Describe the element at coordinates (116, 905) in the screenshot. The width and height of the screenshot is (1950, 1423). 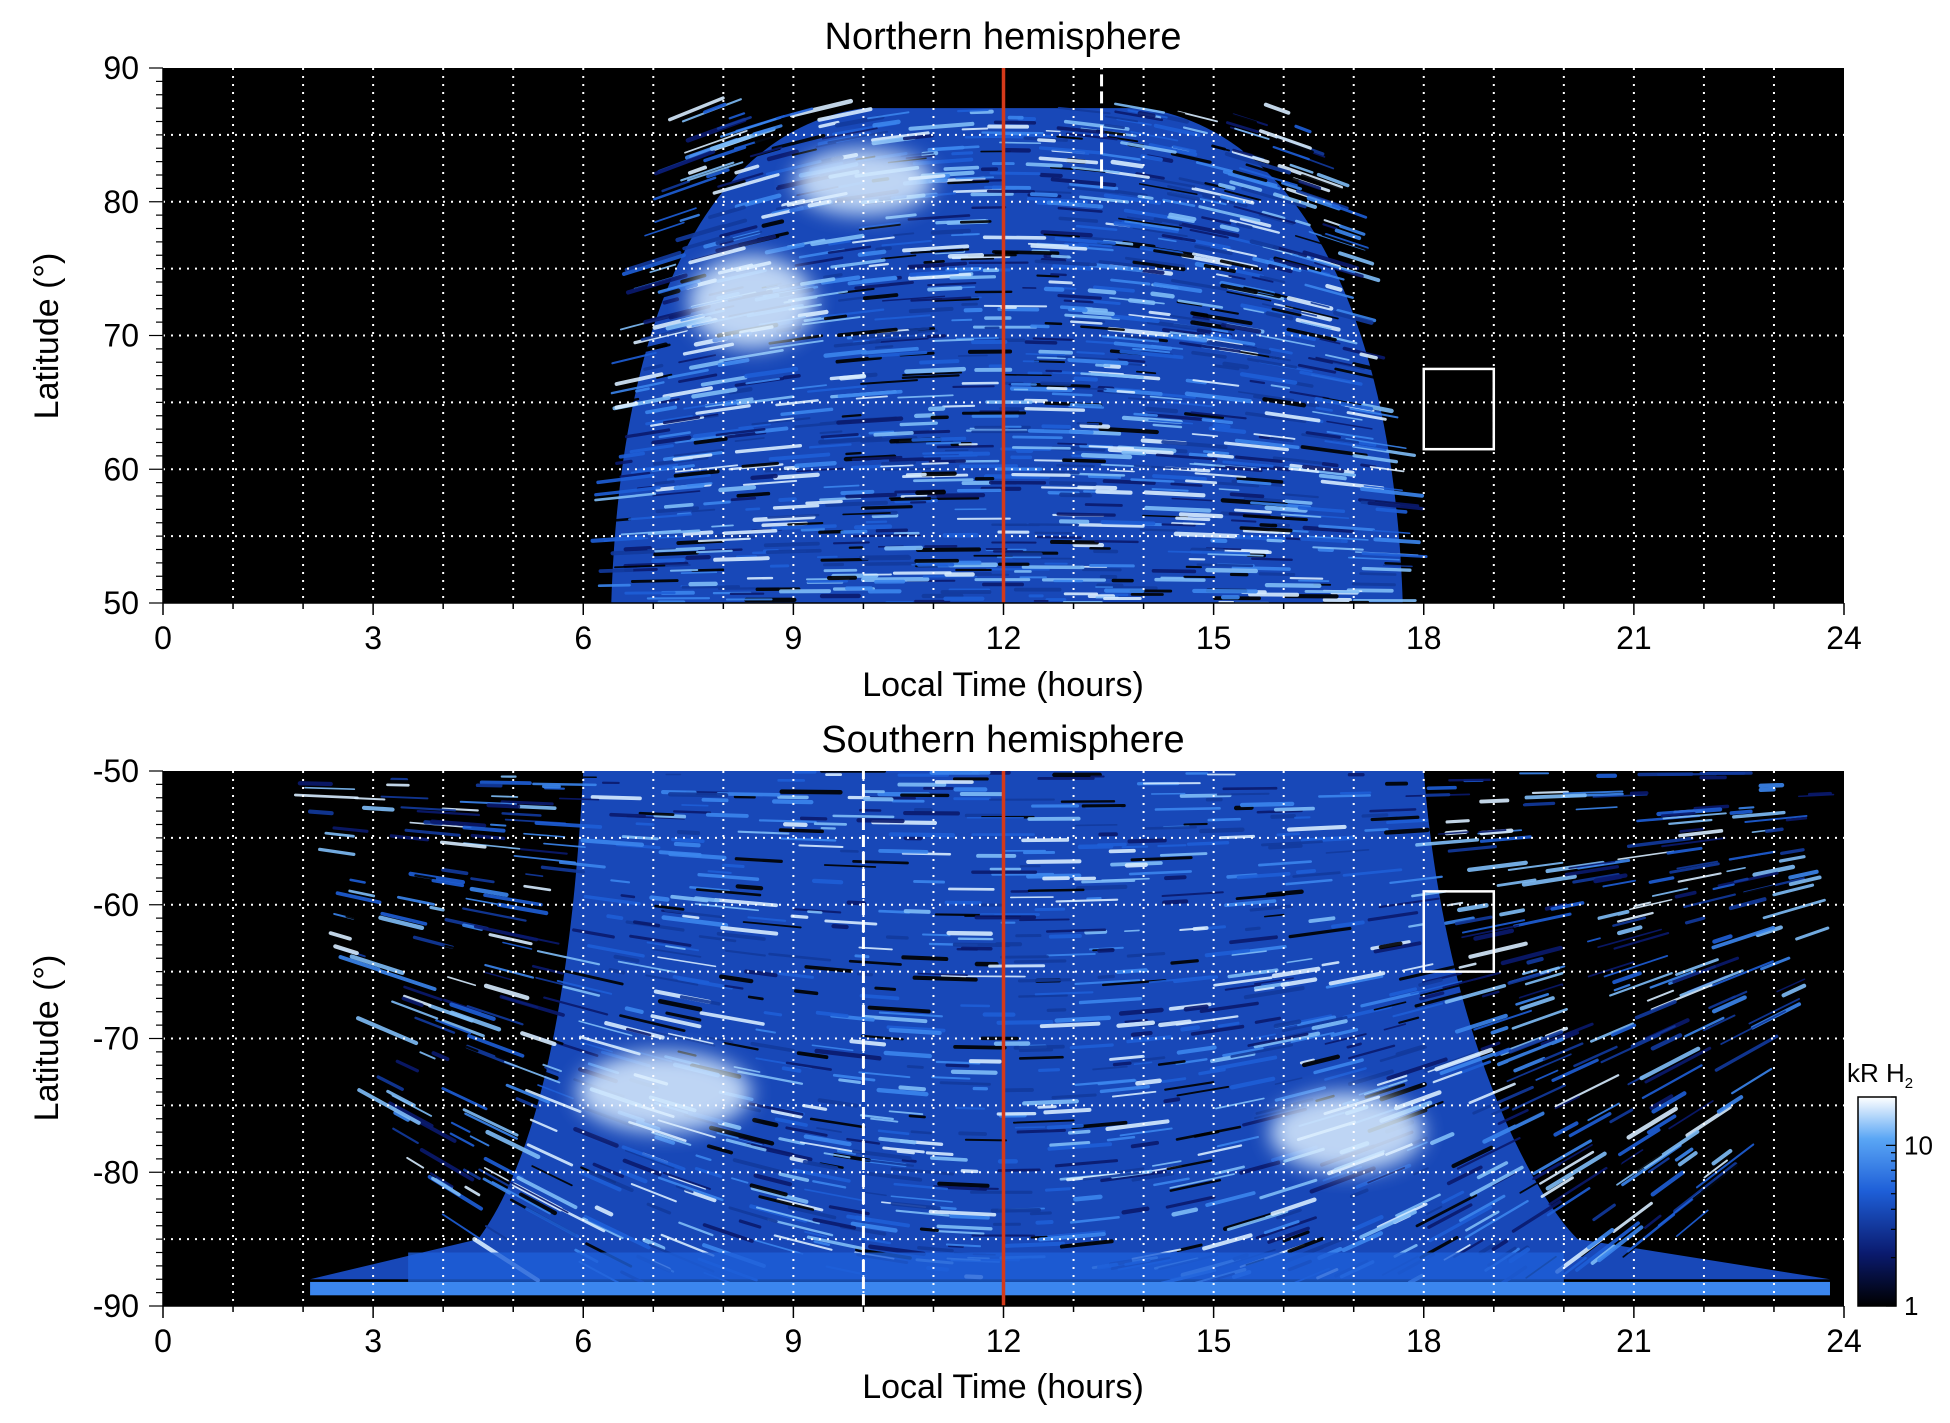
I see `y-tick-label: -60` at that location.